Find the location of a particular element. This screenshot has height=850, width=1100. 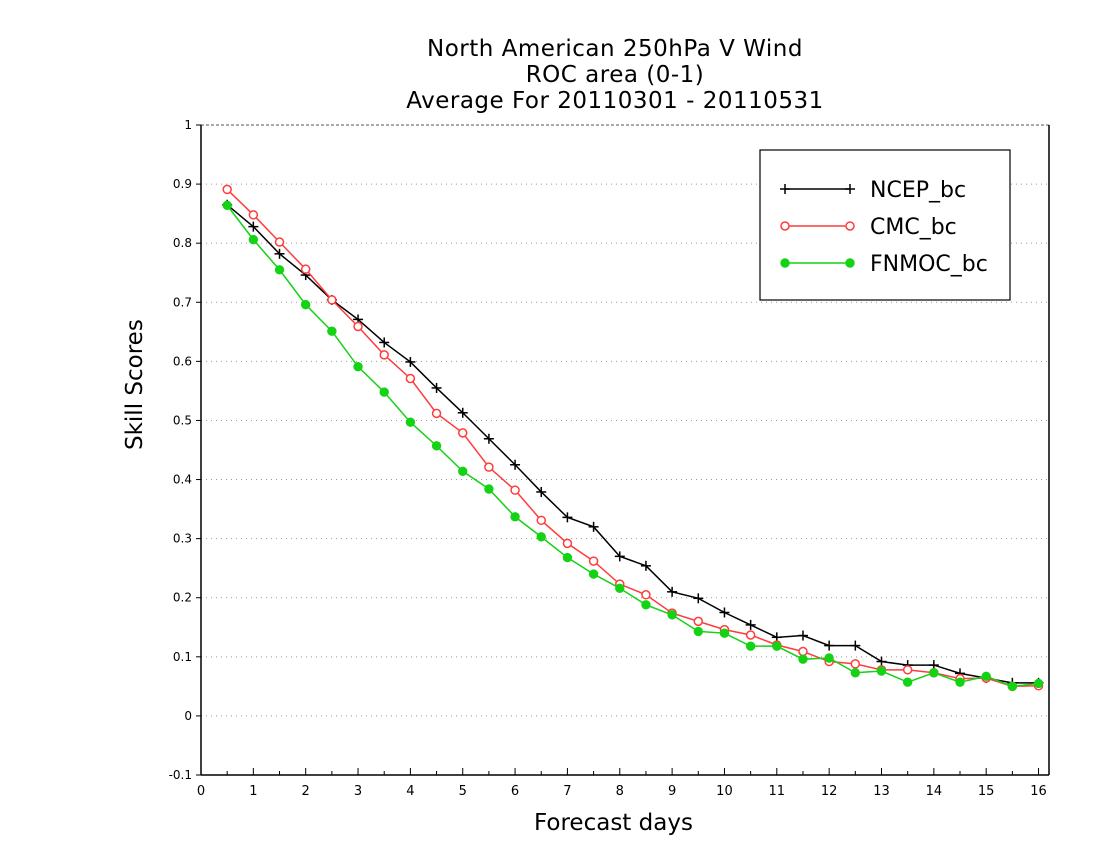

x-tick-label: 4 is located at coordinates (410, 791).